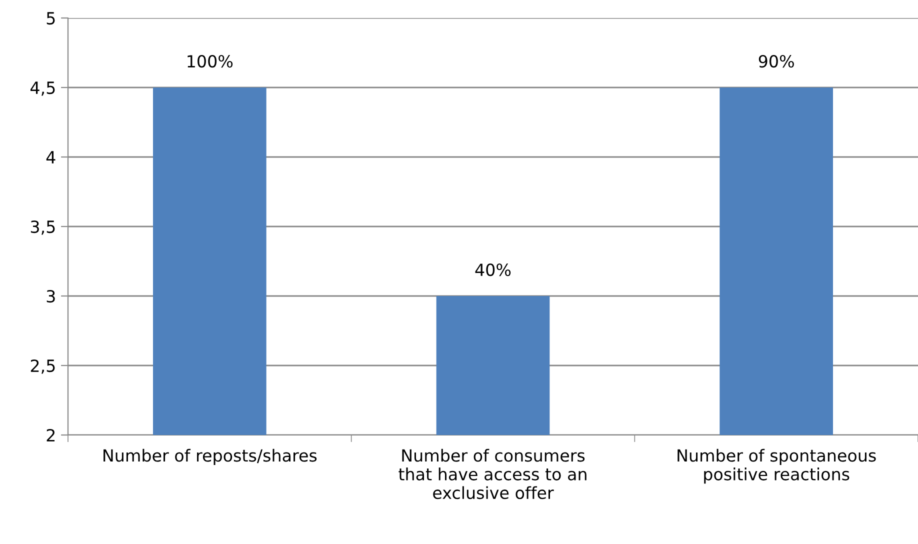 The width and height of the screenshot is (918, 544). What do you see at coordinates (42, 366) in the screenshot?
I see `y-tick-label: 2,5` at bounding box center [42, 366].